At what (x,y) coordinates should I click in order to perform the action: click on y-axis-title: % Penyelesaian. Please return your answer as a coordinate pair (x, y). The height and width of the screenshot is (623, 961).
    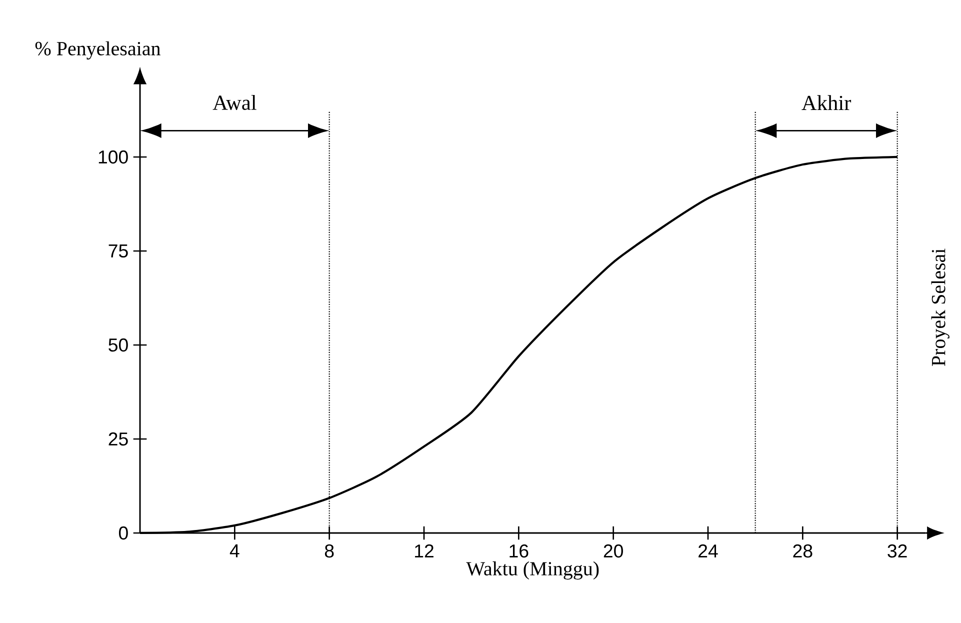
    Looking at the image, I should click on (97, 50).